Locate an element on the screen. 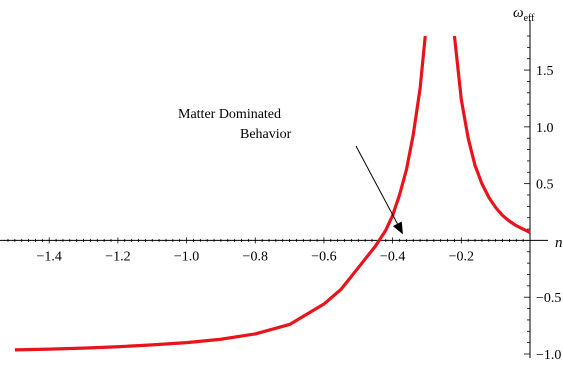  annotation-line-1: Matter Dominated is located at coordinates (229, 114).